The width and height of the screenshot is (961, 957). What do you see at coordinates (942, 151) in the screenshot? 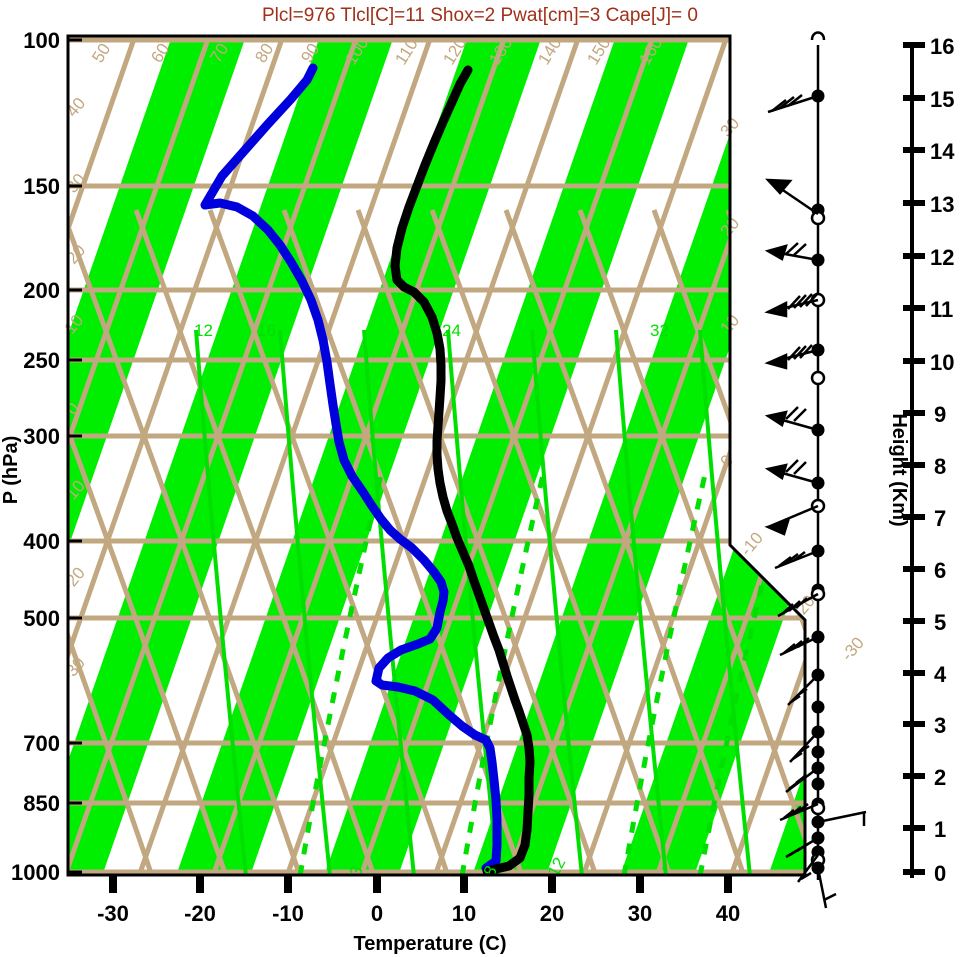
I see `height-tick-label: 14` at bounding box center [942, 151].